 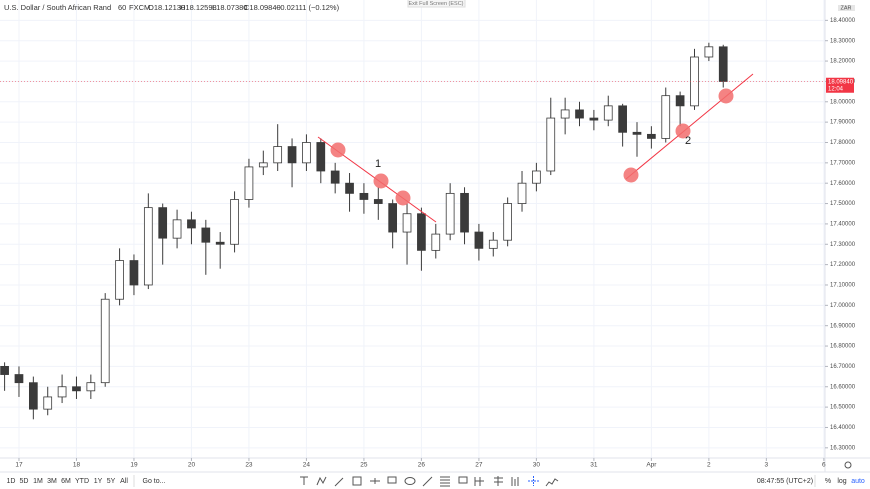 I want to click on y-tick-label: 17.10000, so click(x=843, y=286).